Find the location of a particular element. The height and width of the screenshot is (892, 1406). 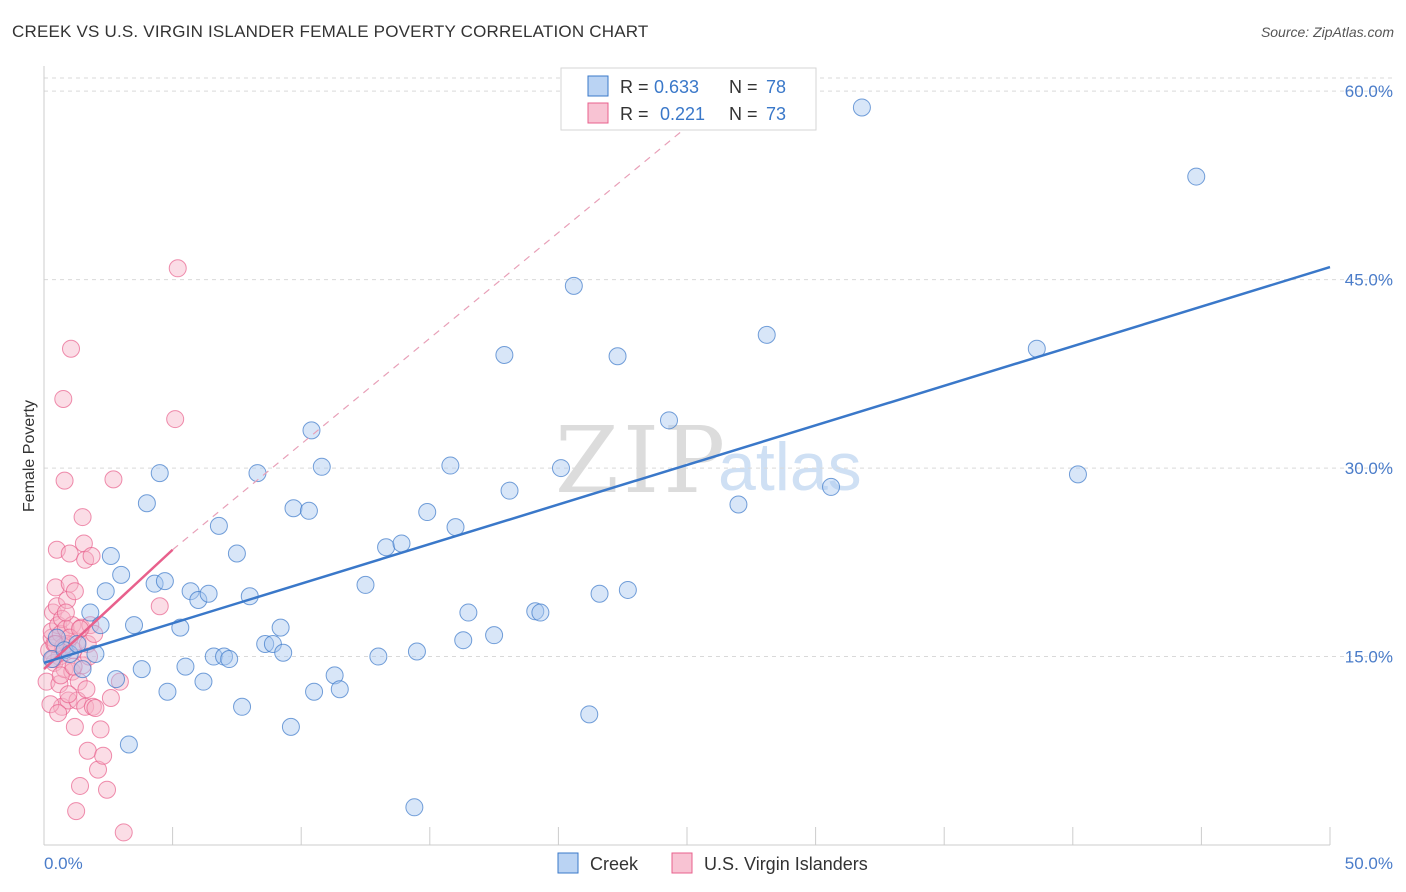

x-tick-labels: 0.0% 50.0% is located at coordinates (718, 863).